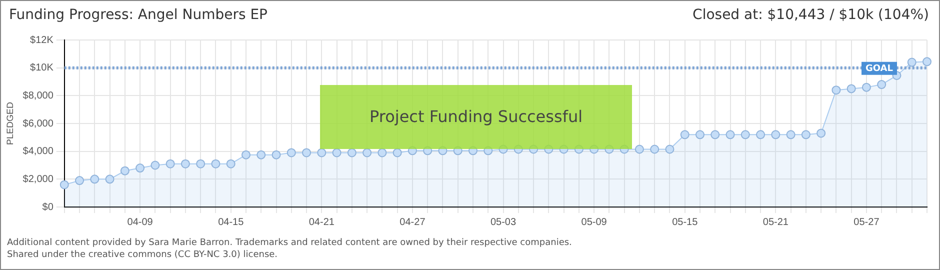  What do you see at coordinates (880, 69) in the screenshot?
I see `ref-line-label: GOAL` at bounding box center [880, 69].